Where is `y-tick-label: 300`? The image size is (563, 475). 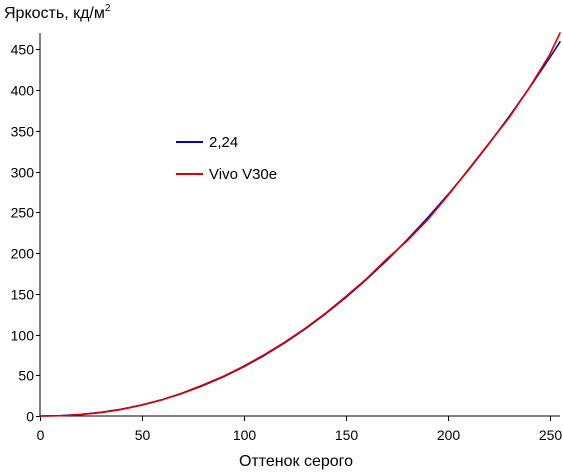 y-tick-label: 300 is located at coordinates (23, 173).